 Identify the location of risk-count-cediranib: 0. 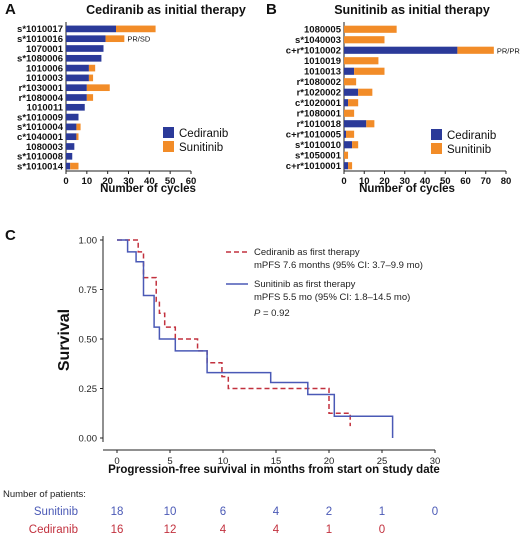
(382, 530).